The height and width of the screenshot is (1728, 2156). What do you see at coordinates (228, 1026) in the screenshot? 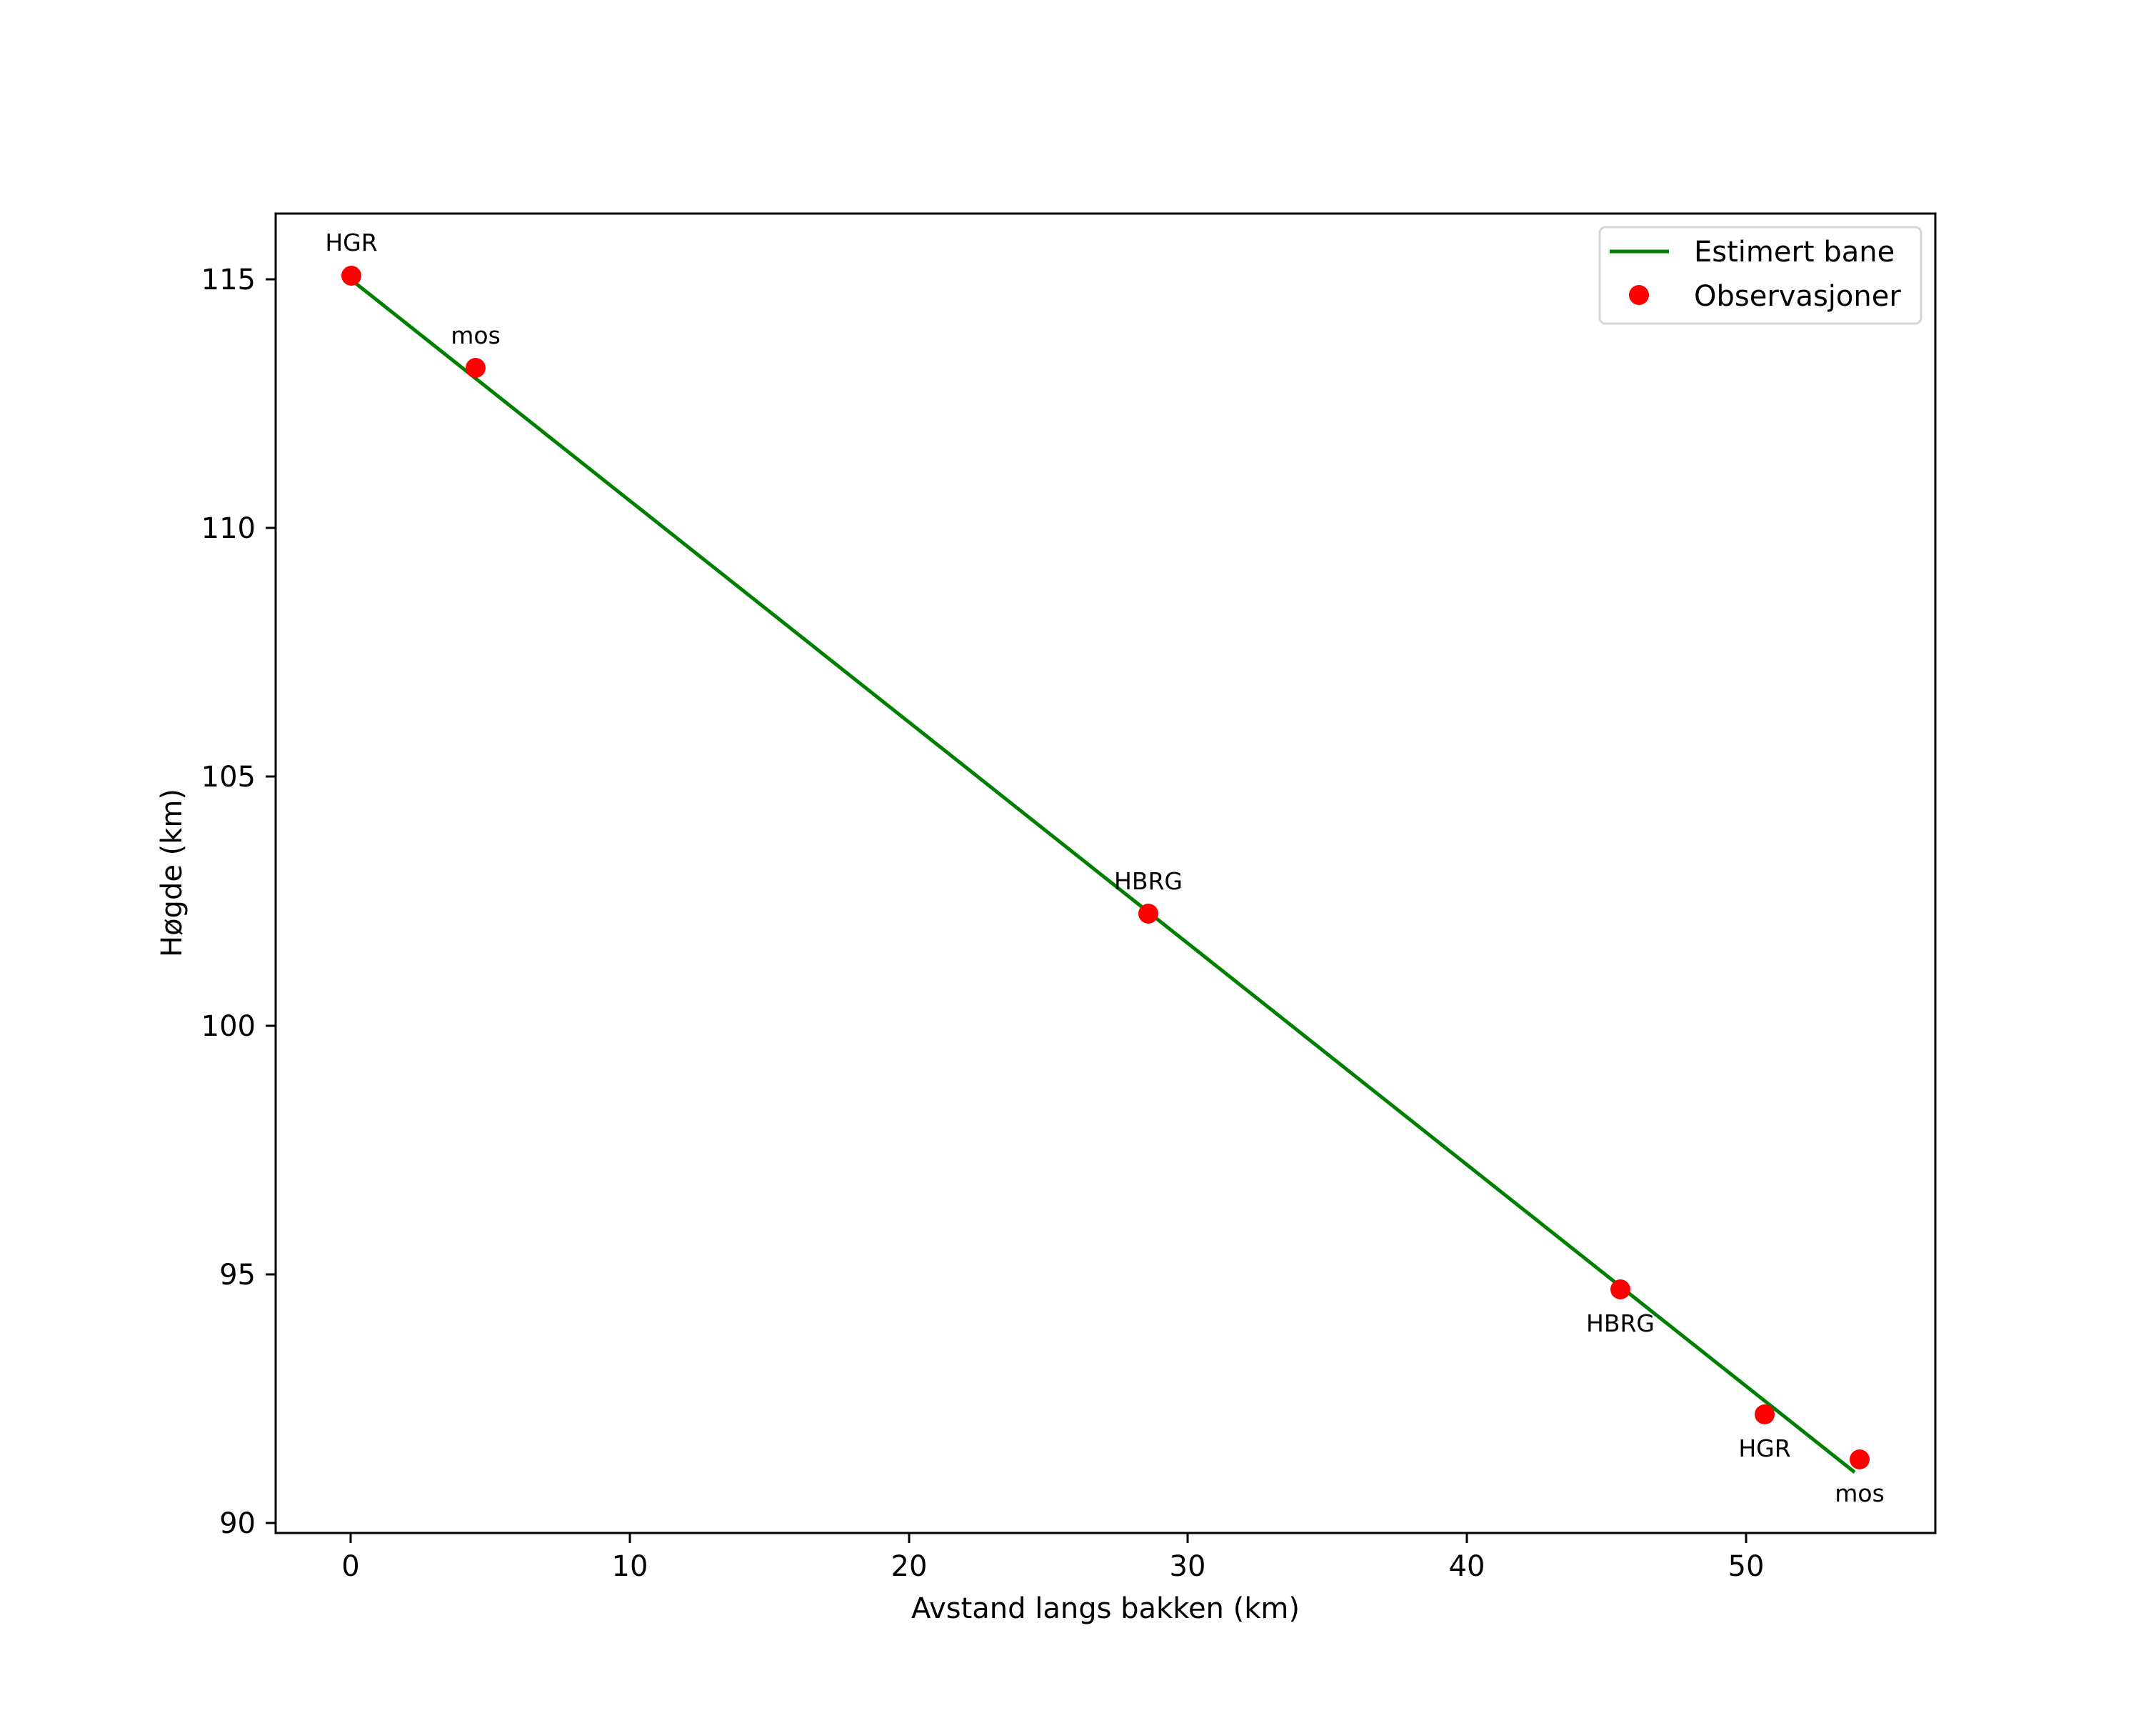
I see `y-tick-label: 100` at bounding box center [228, 1026].